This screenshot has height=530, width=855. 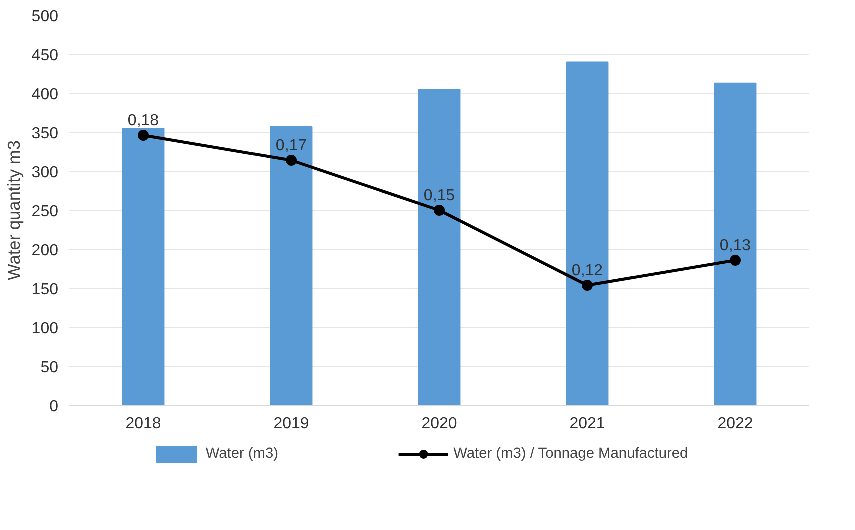 I want to click on y-tick-label: 250, so click(x=45, y=212).